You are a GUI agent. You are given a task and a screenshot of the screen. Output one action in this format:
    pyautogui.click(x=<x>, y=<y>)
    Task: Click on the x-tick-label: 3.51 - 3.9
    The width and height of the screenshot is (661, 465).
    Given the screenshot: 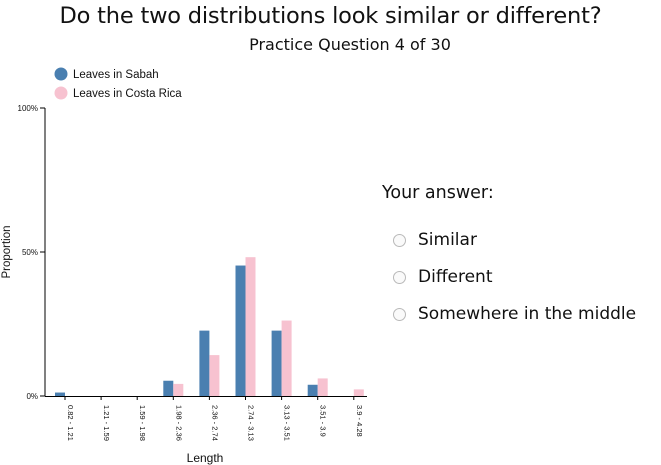 What is the action you would take?
    pyautogui.click(x=323, y=421)
    